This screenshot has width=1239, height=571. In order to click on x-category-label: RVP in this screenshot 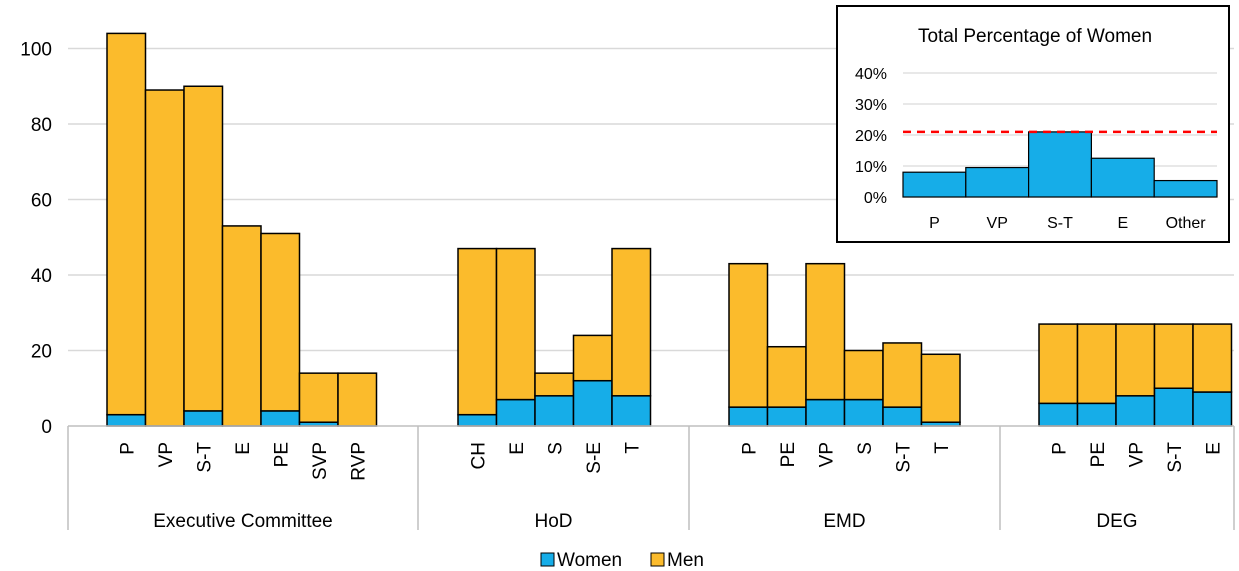, I will do `click(358, 461)`.